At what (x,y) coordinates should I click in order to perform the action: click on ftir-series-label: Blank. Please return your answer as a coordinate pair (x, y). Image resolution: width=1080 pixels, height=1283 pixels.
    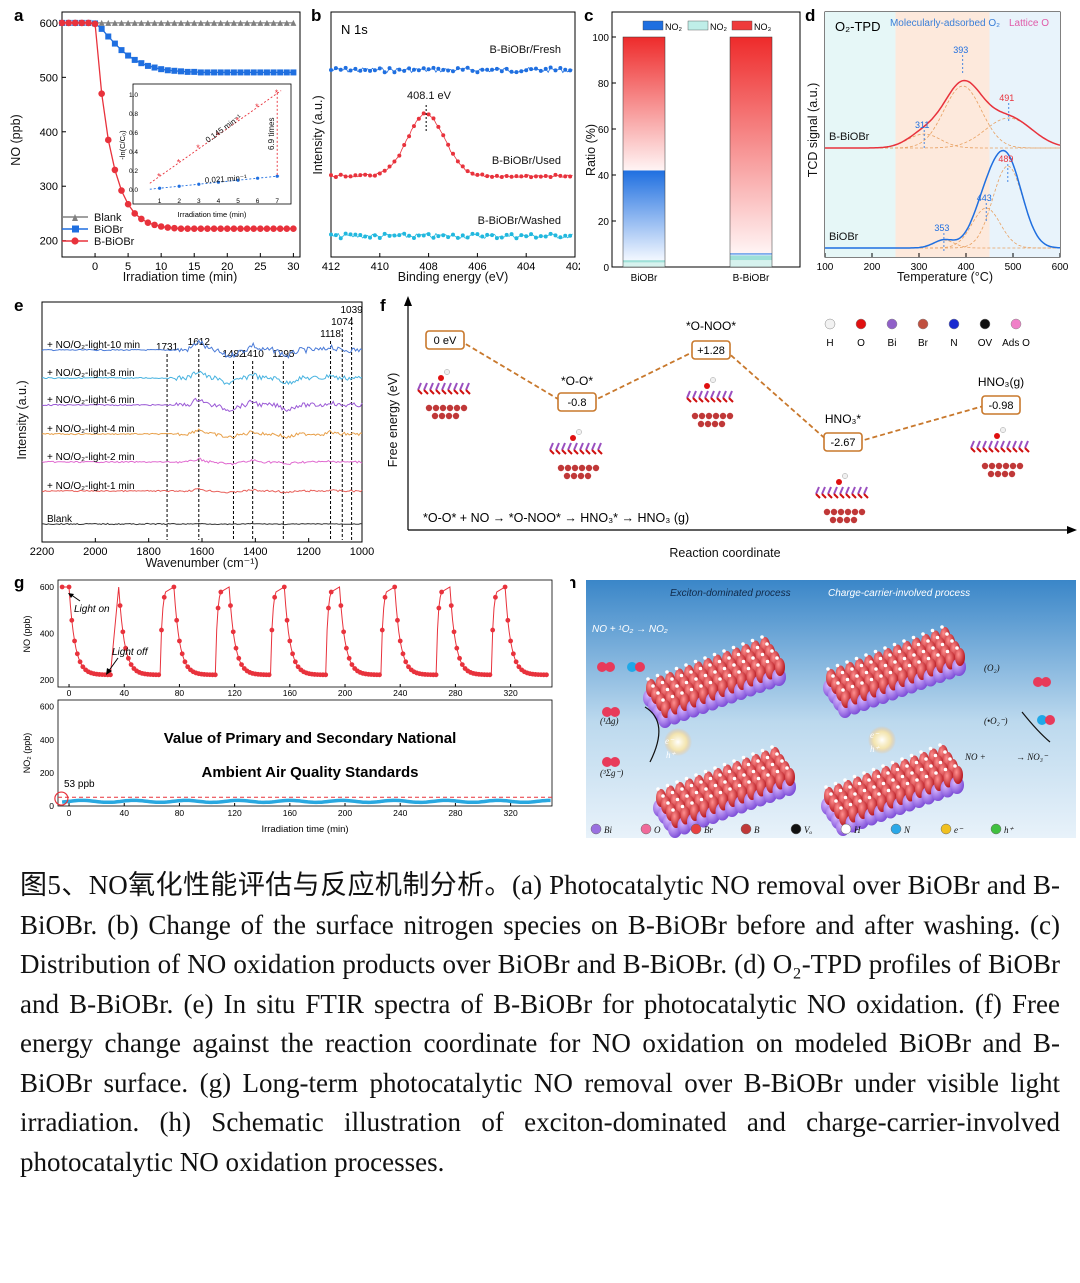
    Looking at the image, I should click on (60, 519).